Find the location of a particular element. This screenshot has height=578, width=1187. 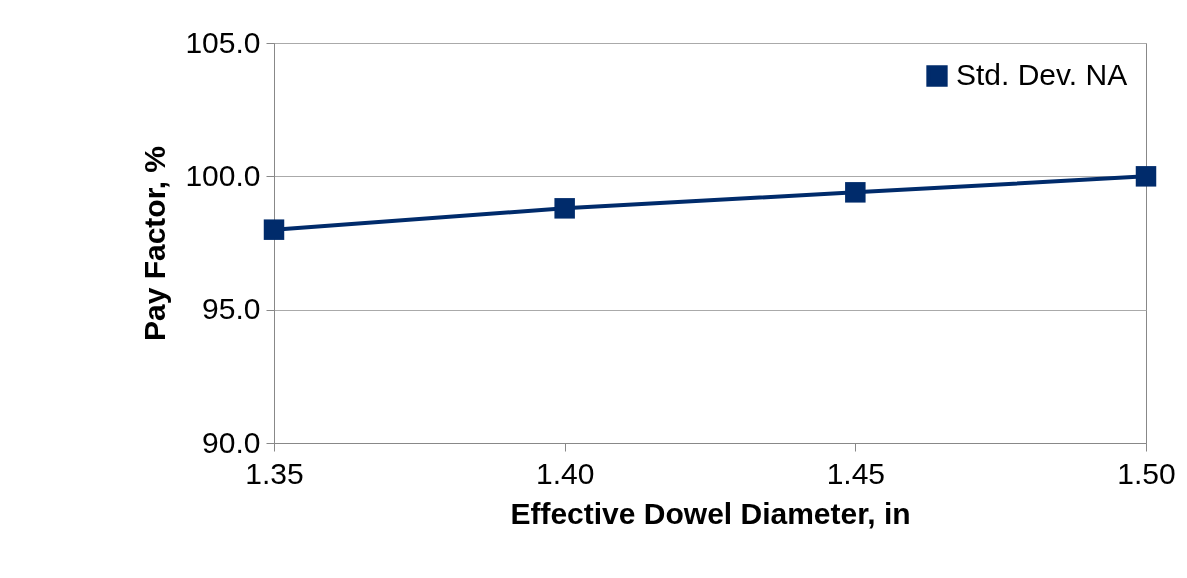

y-tick-label: 95.0 is located at coordinates (231, 309).